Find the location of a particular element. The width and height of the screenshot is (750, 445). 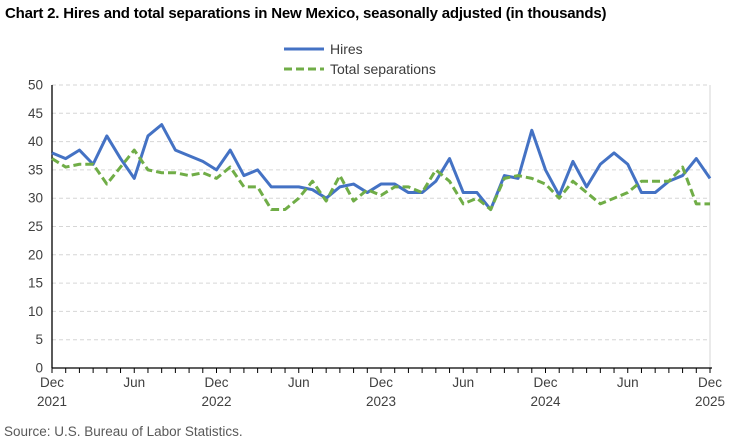

legend-label-separations: Total separations is located at coordinates (383, 68).